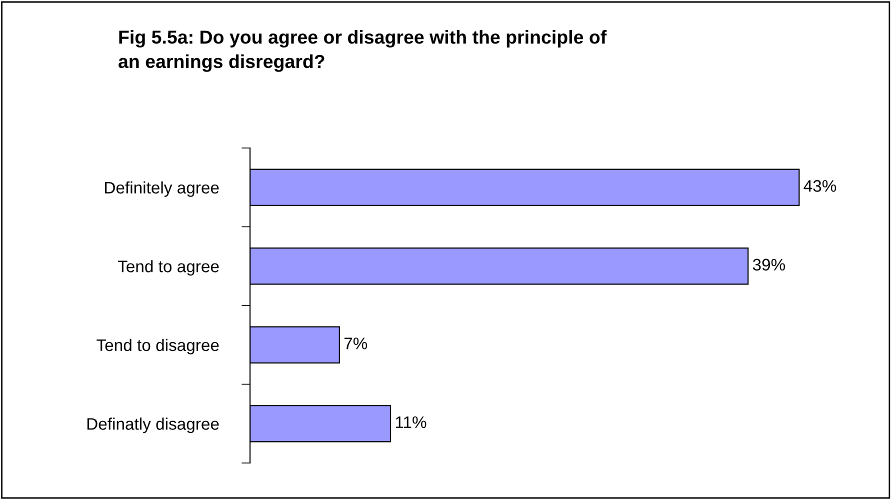 This screenshot has width=893, height=499. Describe the element at coordinates (411, 422) in the screenshot. I see `data-label: 11%` at that location.